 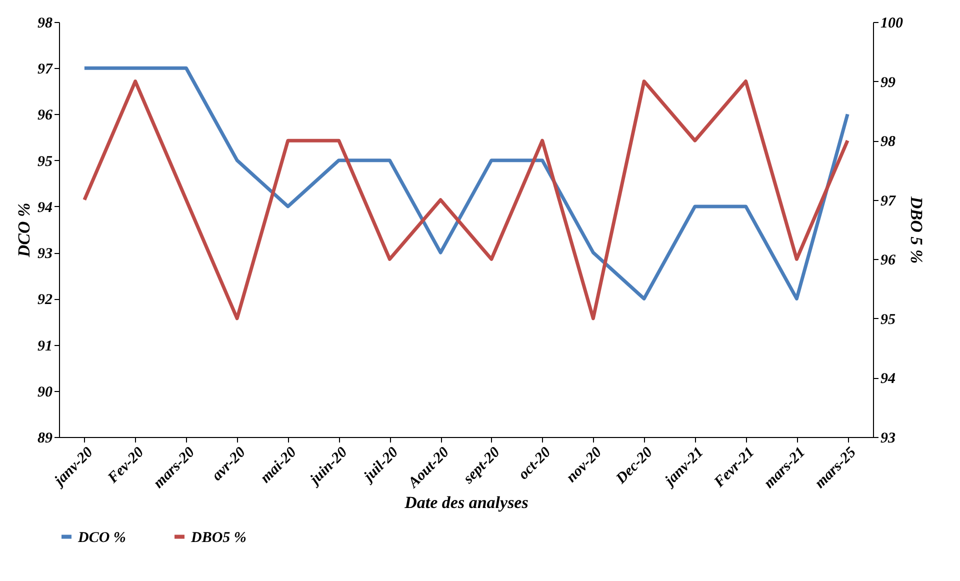 What do you see at coordinates (45, 438) in the screenshot?
I see `y-tick-label: 89` at bounding box center [45, 438].